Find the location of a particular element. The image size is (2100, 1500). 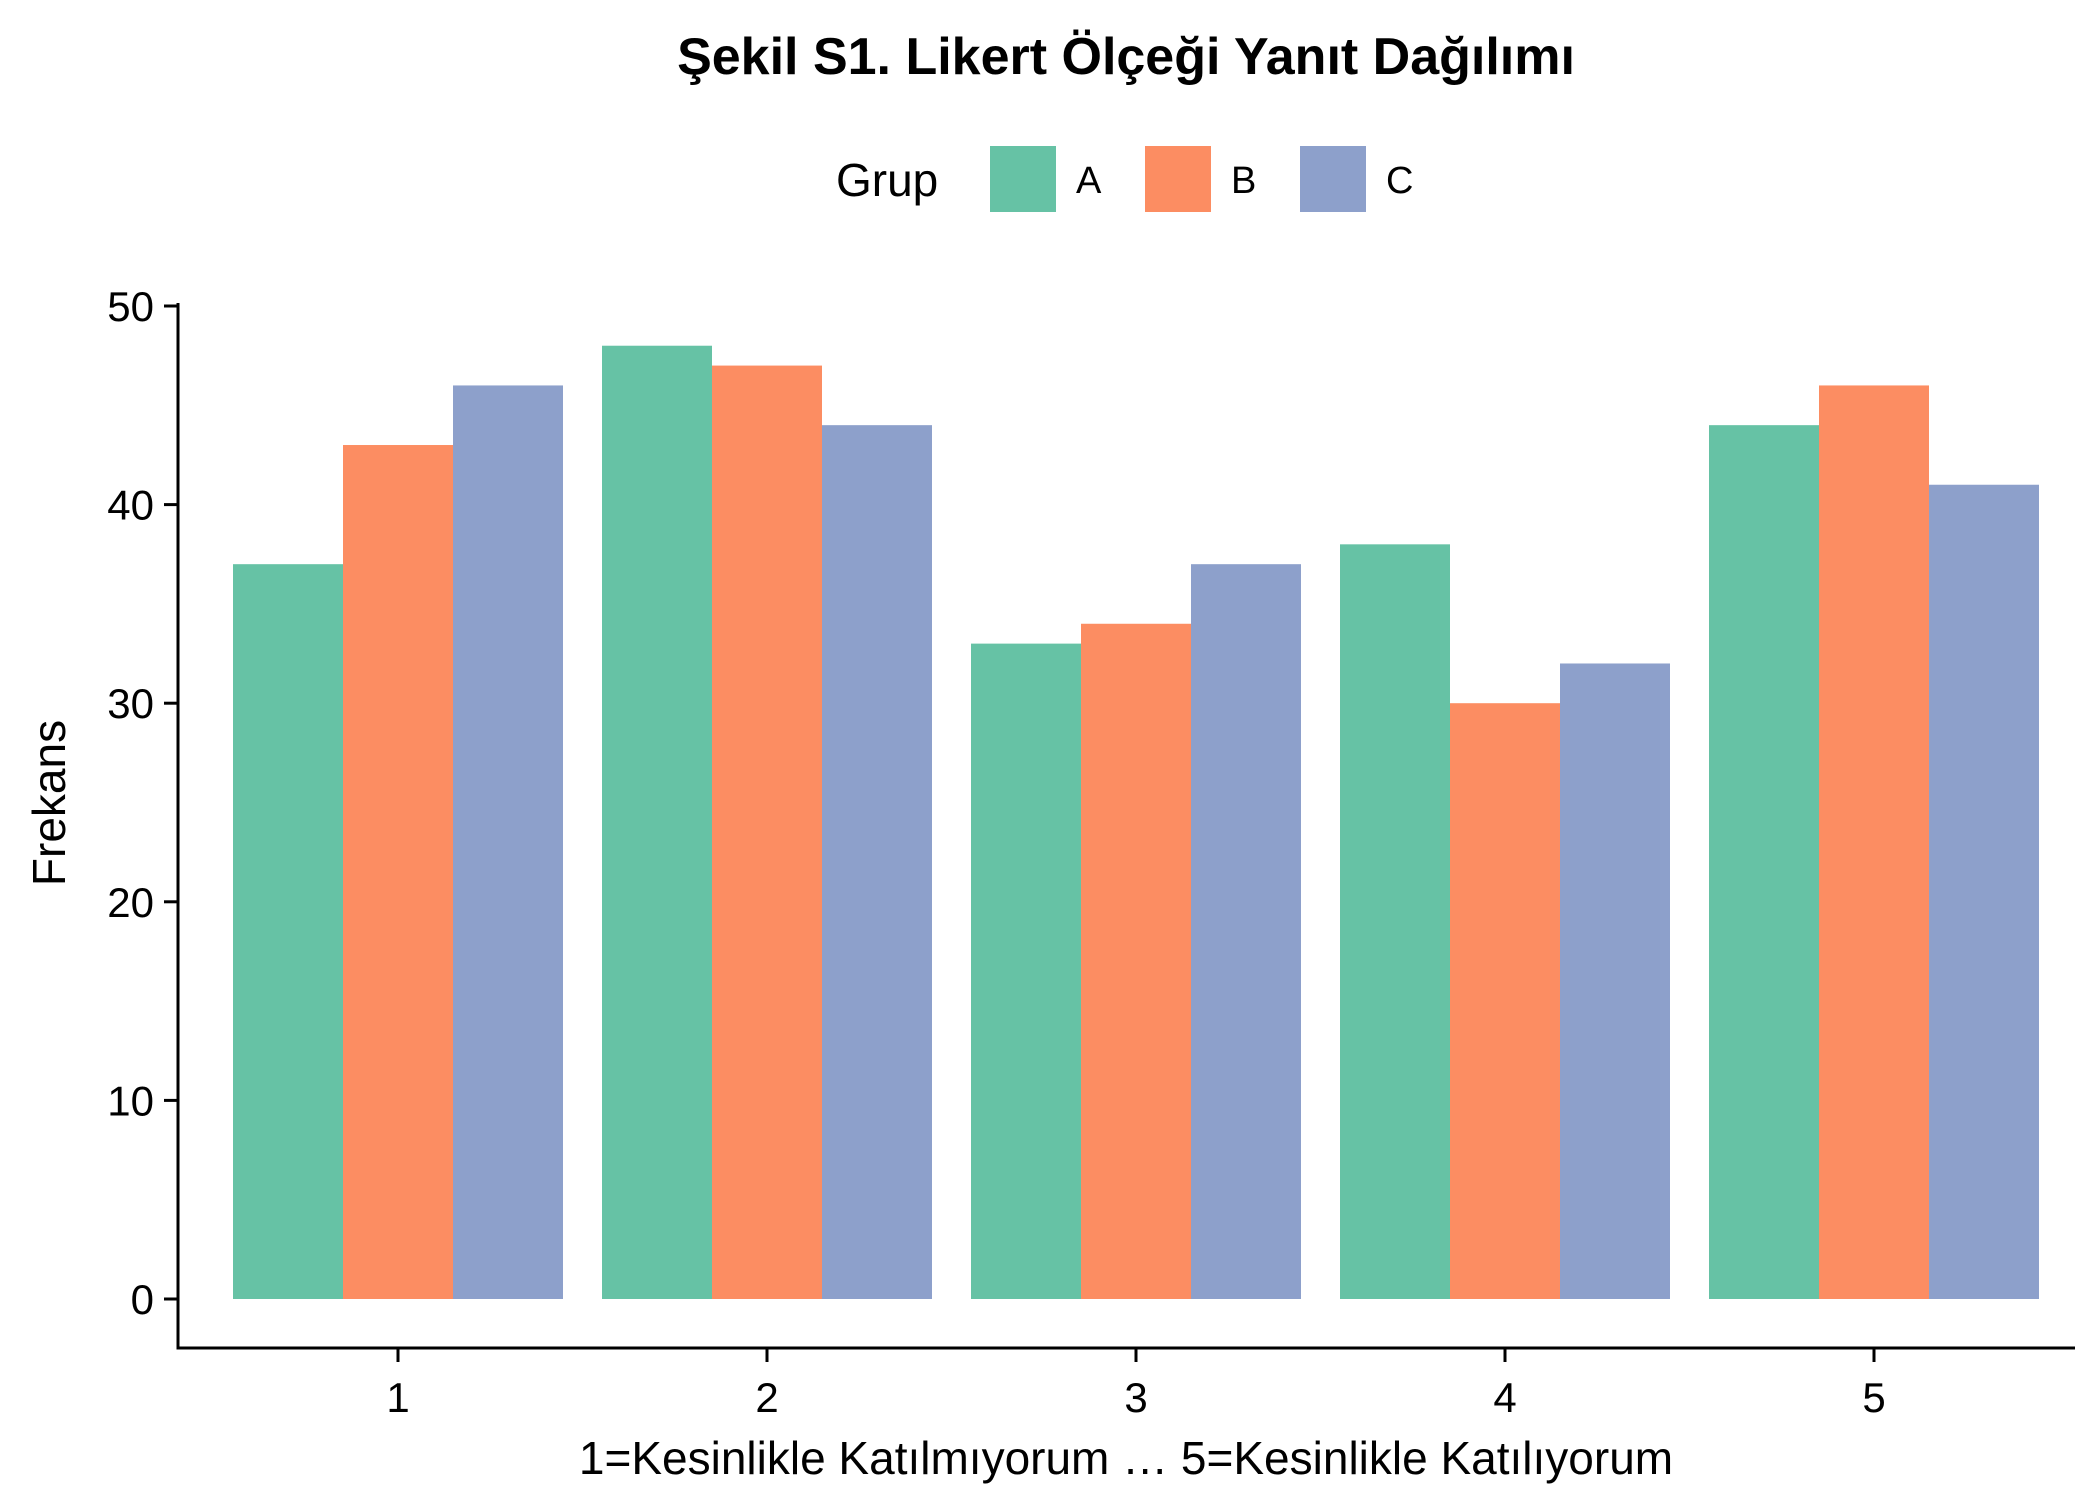

x-axis: 1 2 3 4 5 is located at coordinates (1125, 1383).